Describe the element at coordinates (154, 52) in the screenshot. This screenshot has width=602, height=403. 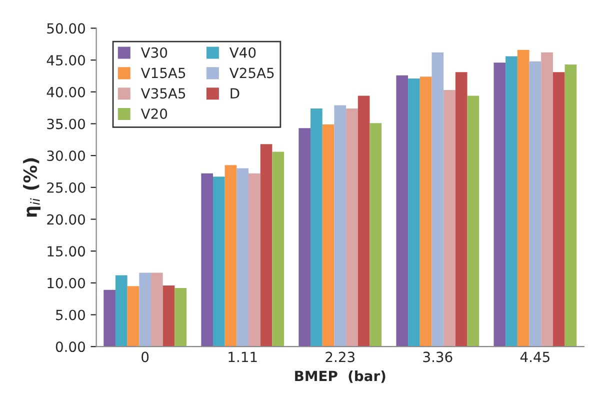
I see `legend-label: V30` at that location.